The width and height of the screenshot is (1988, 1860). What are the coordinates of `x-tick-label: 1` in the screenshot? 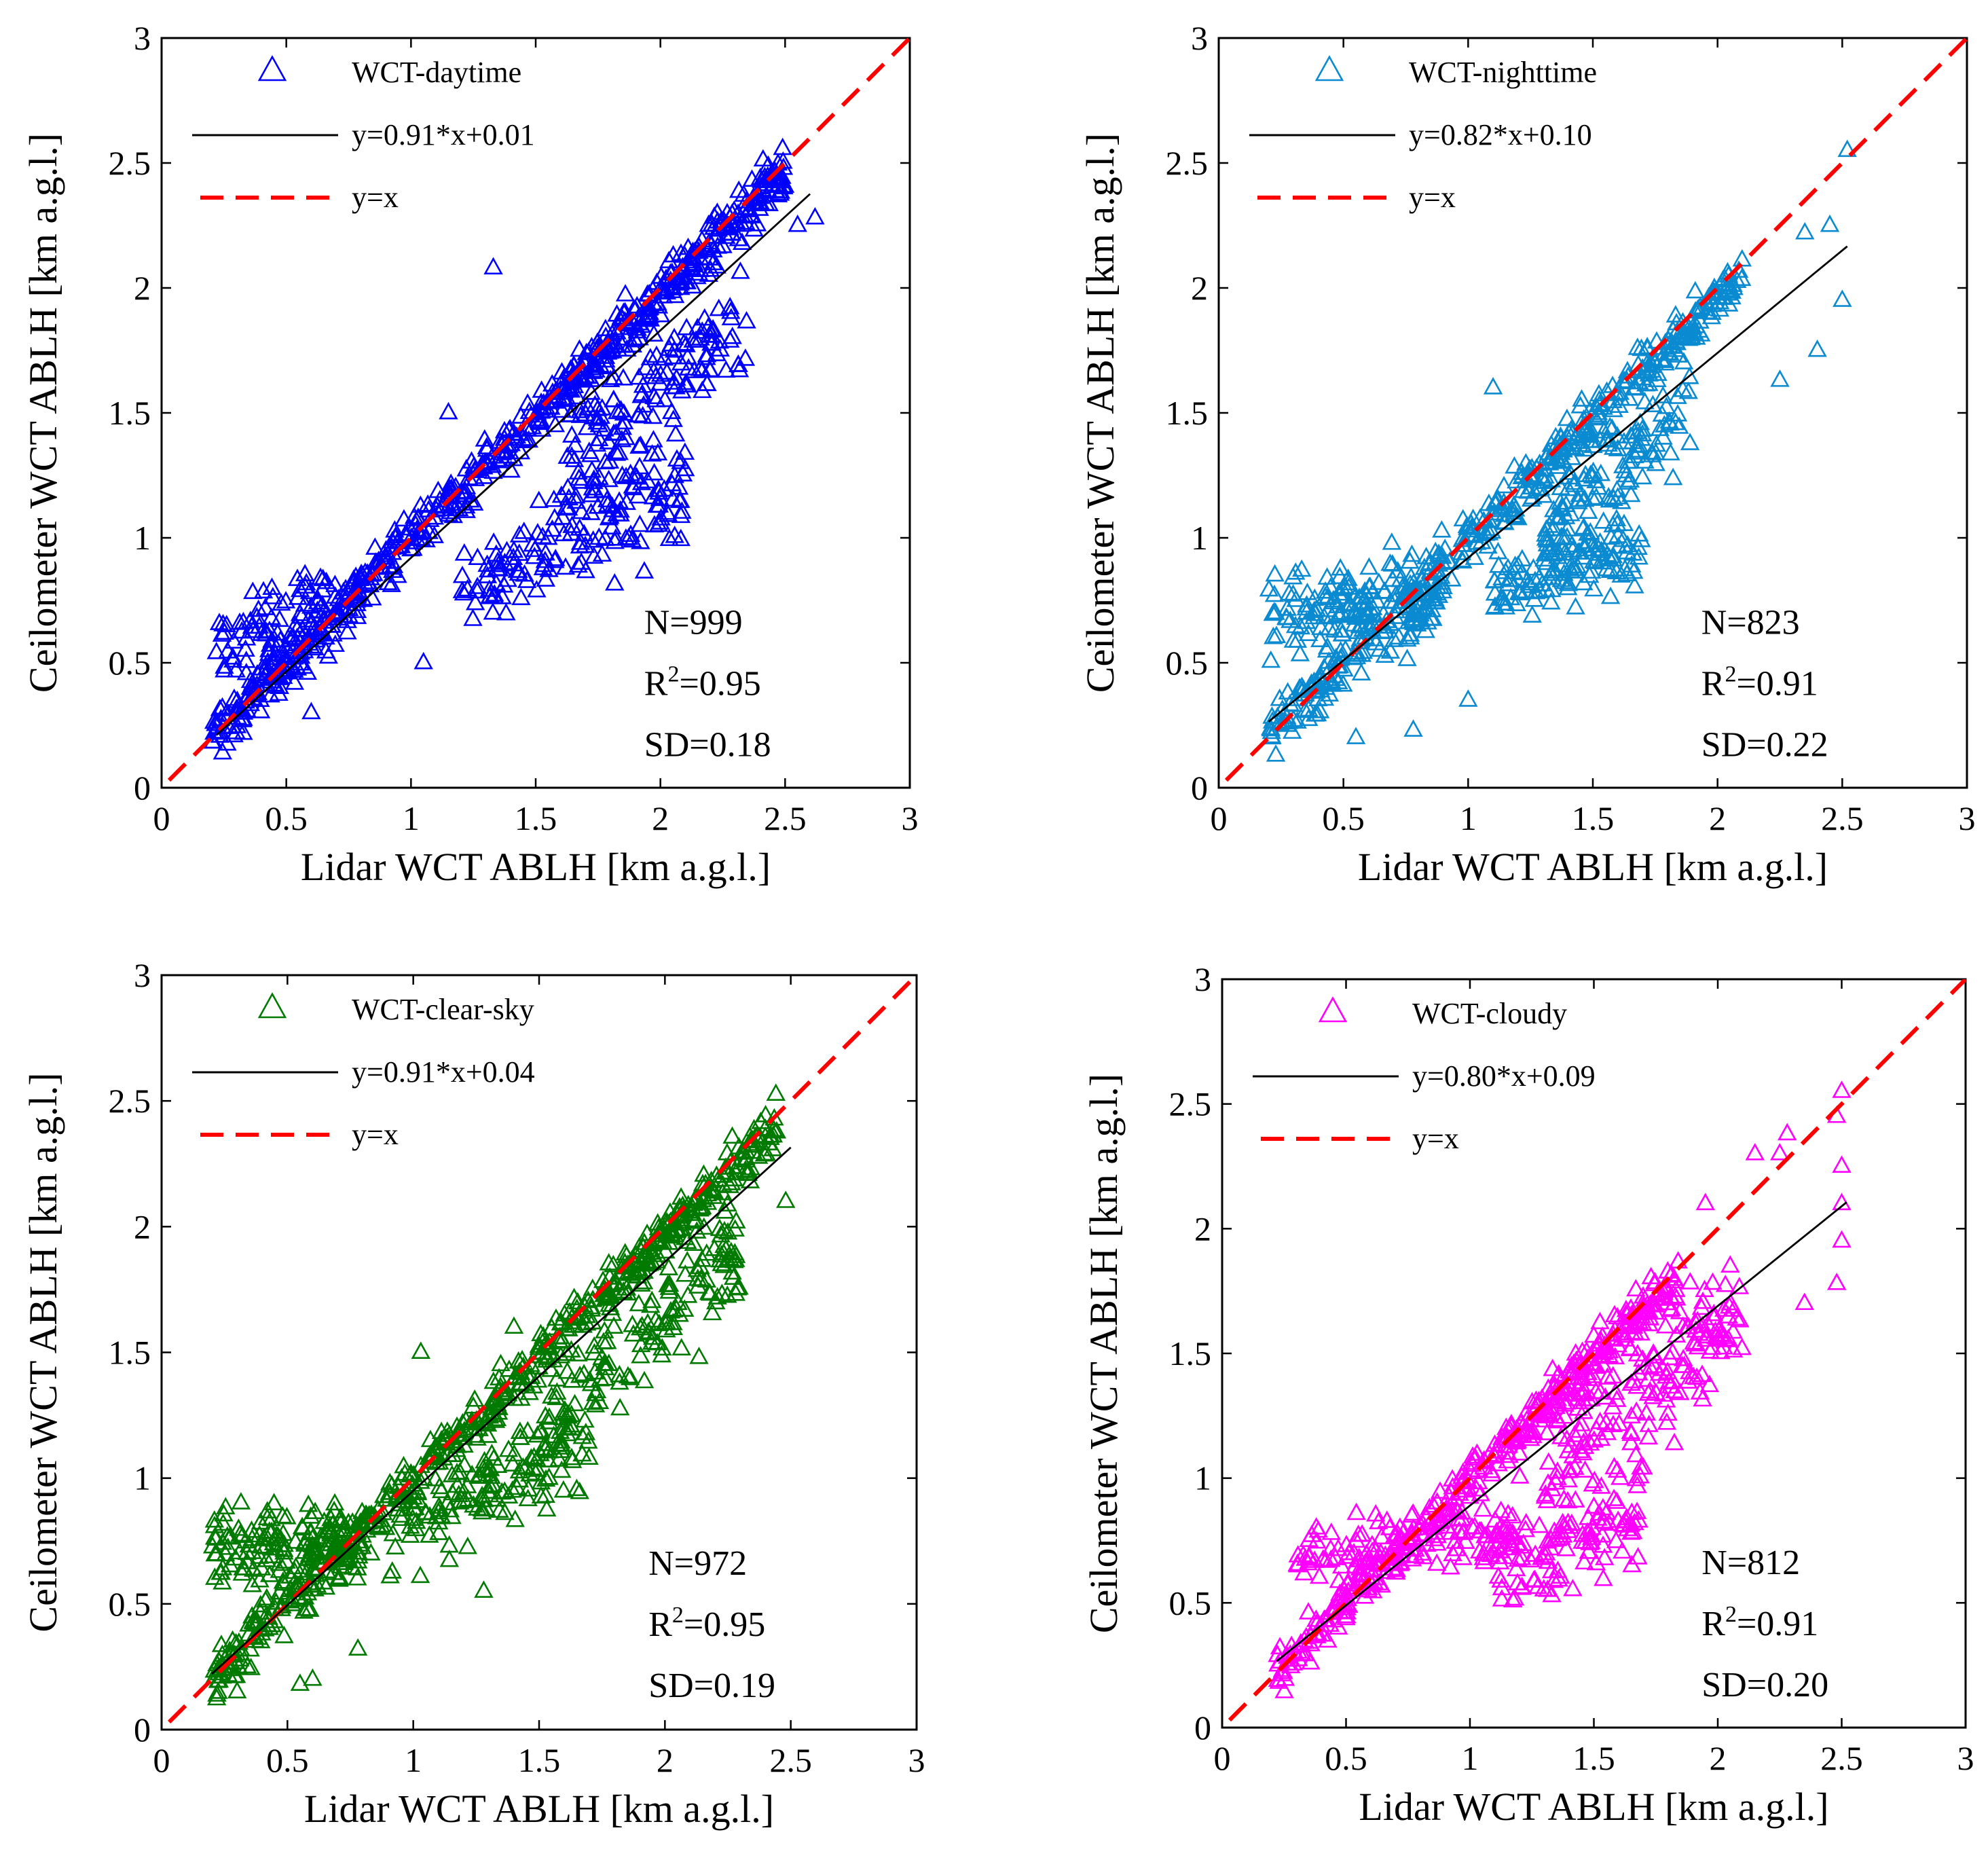 It's located at (1469, 818).